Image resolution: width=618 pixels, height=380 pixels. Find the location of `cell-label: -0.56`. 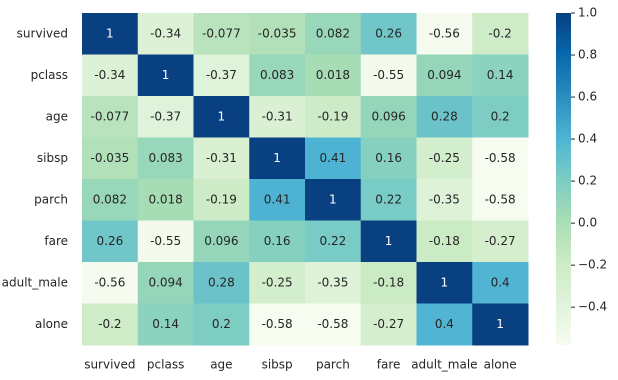

cell-label: -0.56 is located at coordinates (109, 282).